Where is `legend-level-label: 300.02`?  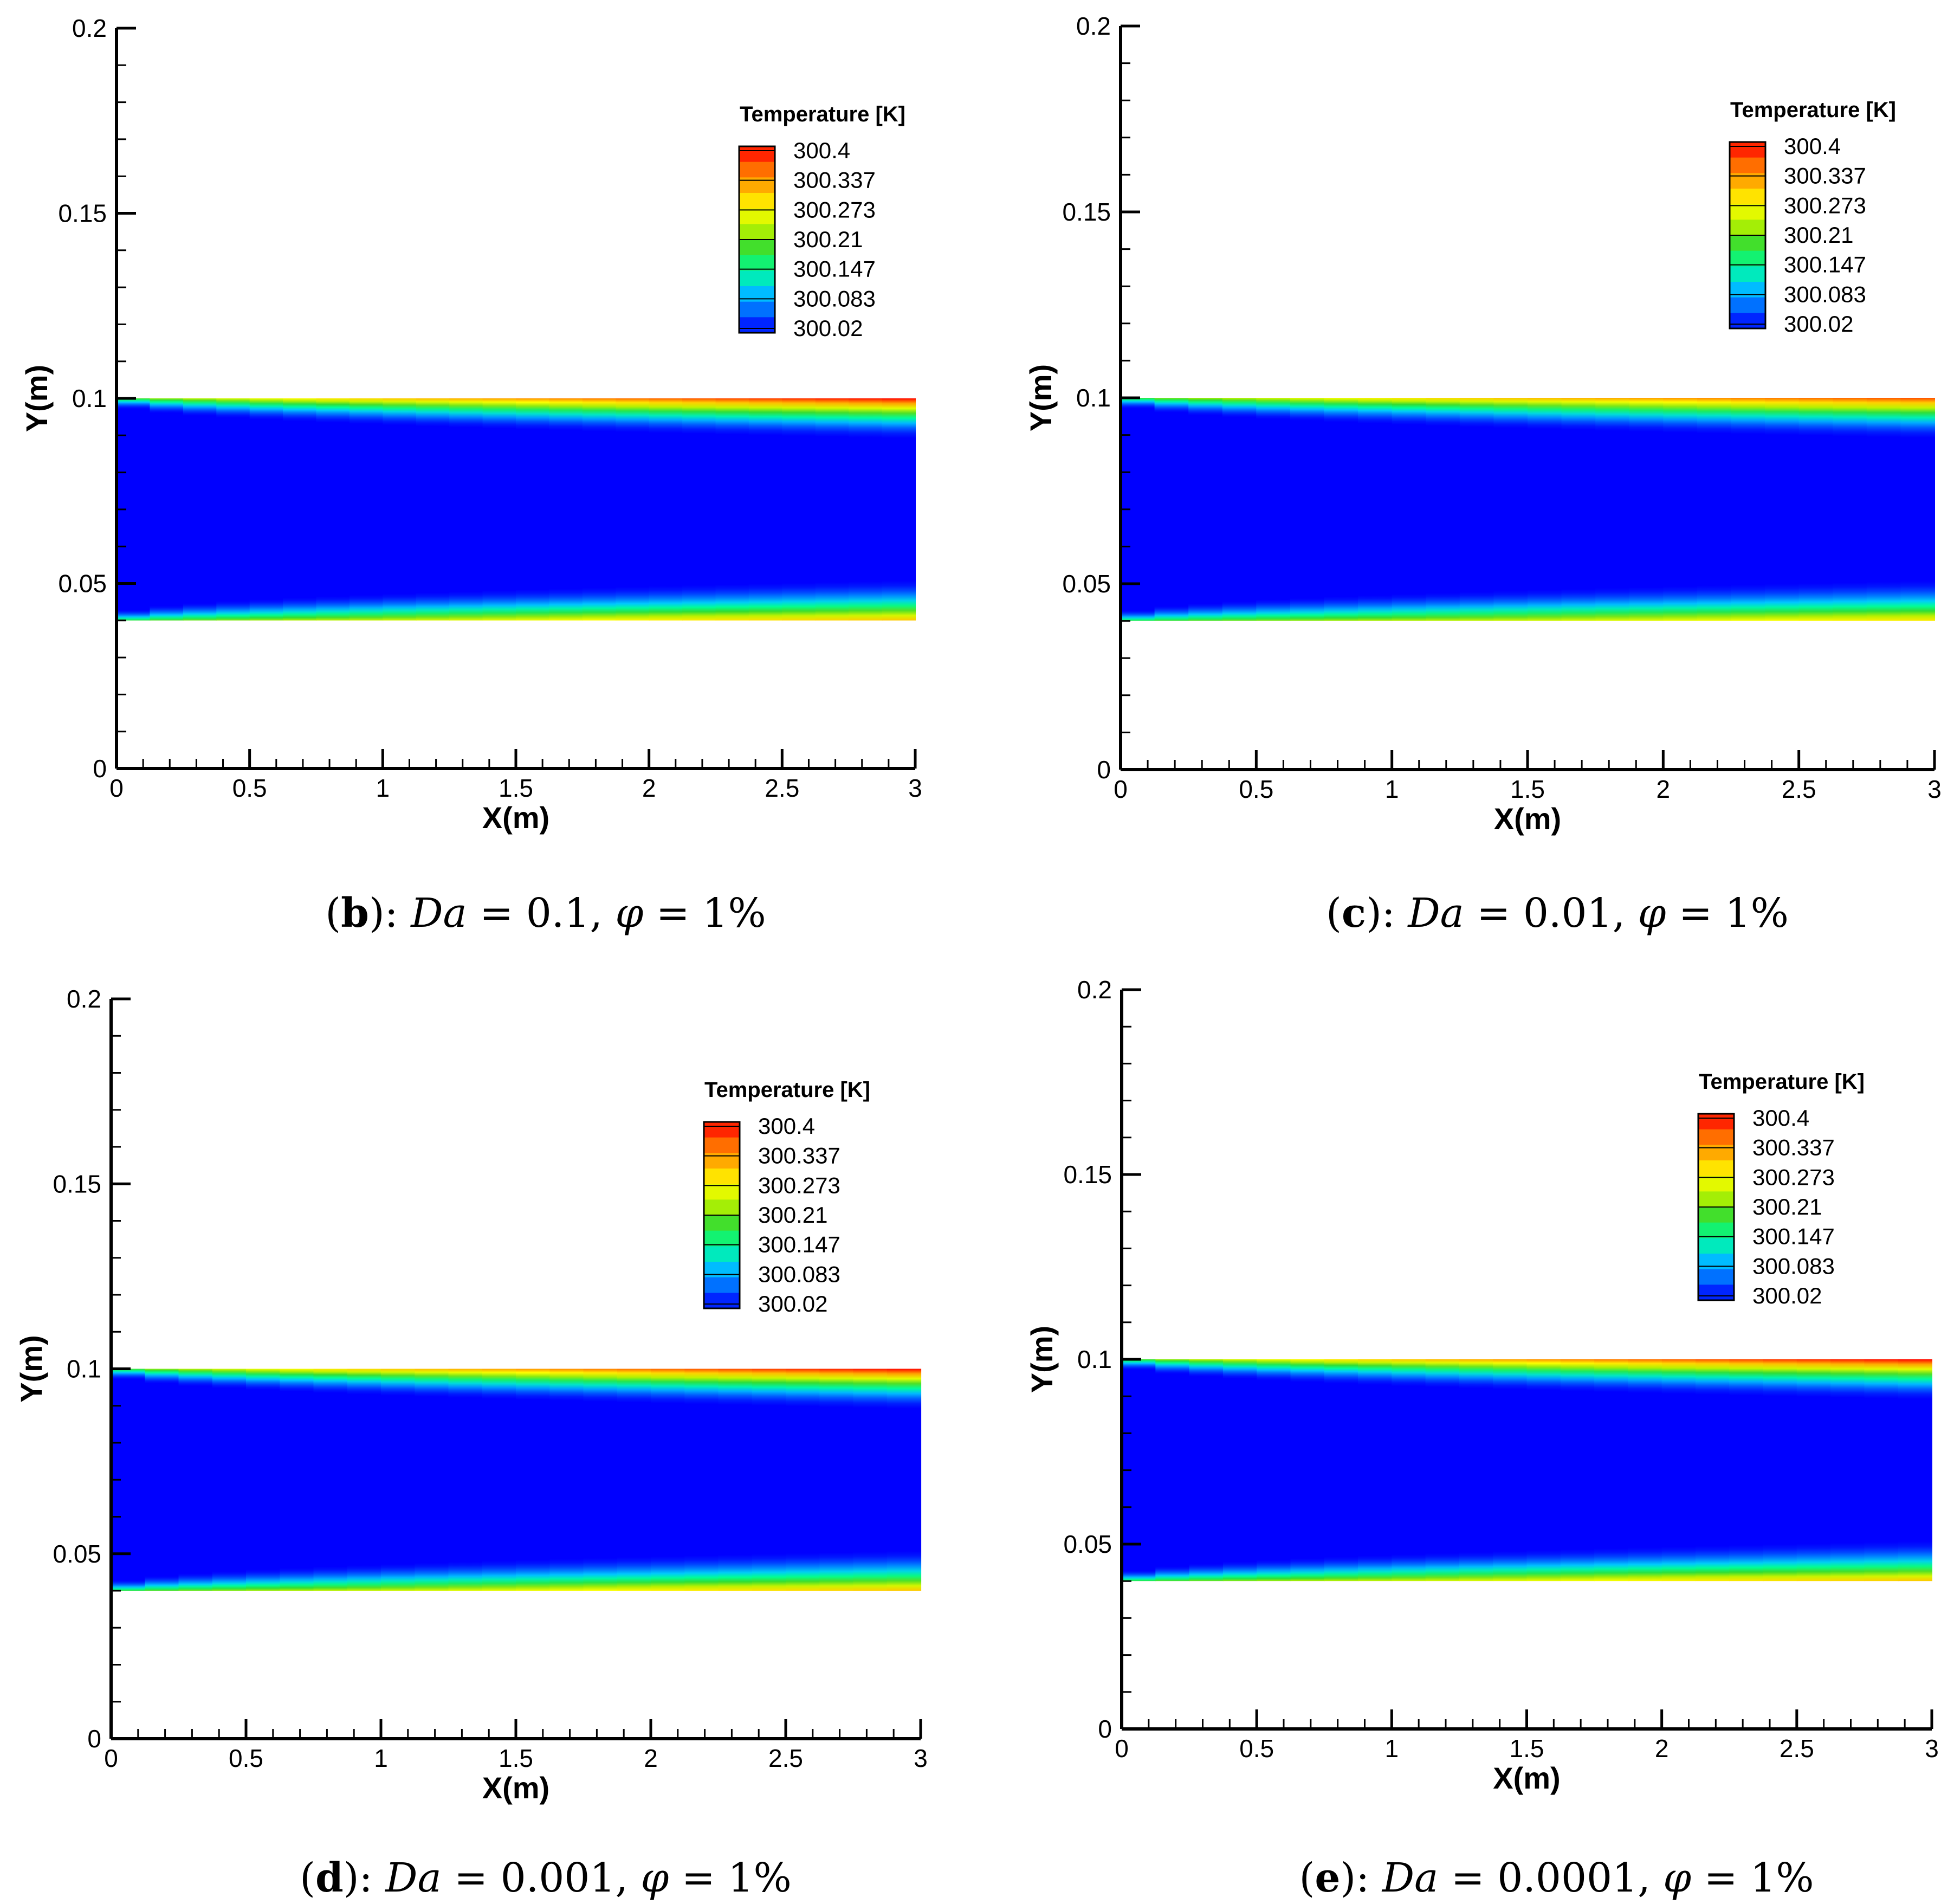 legend-level-label: 300.02 is located at coordinates (792, 1303).